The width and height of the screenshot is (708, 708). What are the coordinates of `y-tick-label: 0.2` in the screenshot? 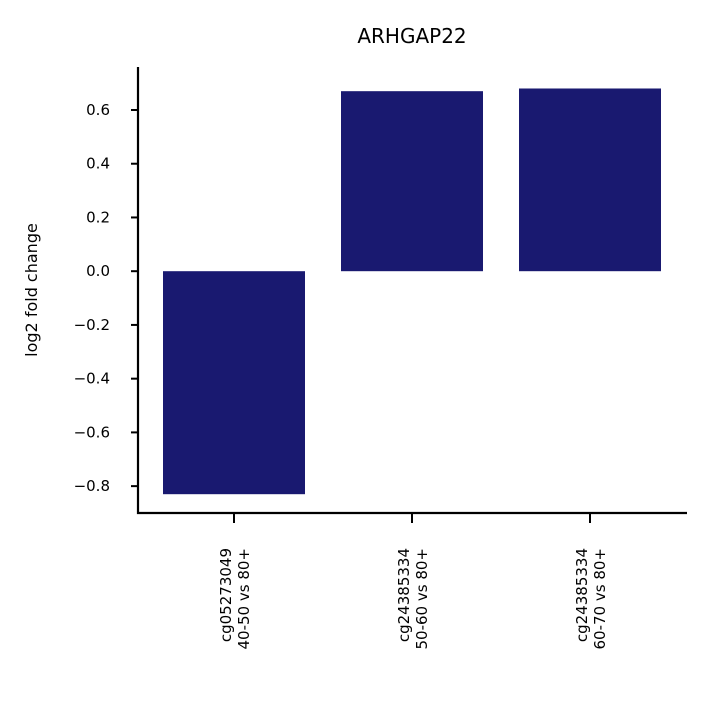 It's located at (98, 217).